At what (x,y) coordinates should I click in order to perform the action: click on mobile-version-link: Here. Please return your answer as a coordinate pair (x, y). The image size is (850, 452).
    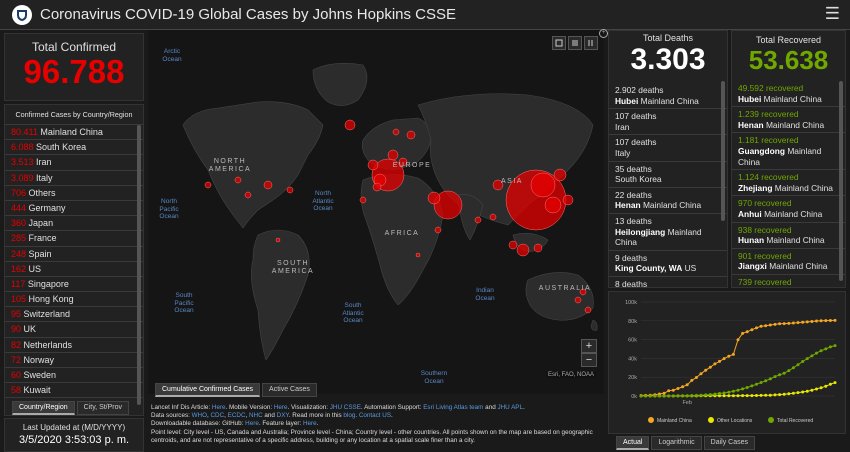
    Looking at the image, I should click on (280, 407).